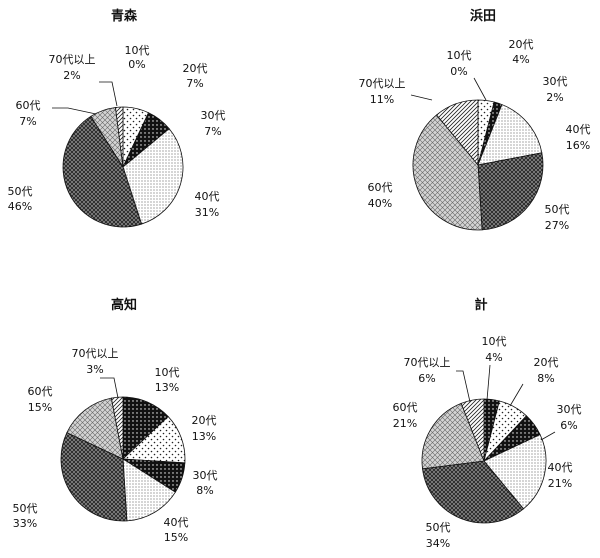 The width and height of the screenshot is (600, 558). What do you see at coordinates (124, 16) in the screenshot?
I see `chart-title-aomori: 青森` at bounding box center [124, 16].